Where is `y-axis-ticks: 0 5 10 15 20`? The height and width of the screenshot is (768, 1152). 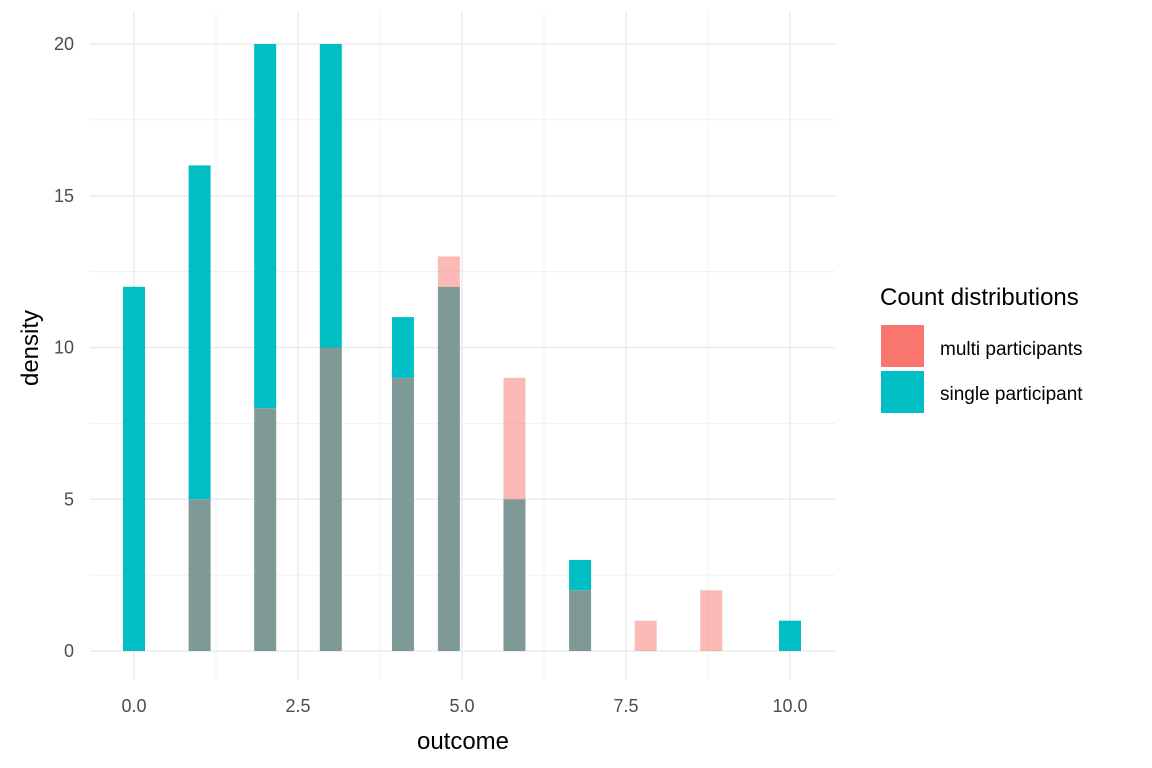
y-axis-ticks: 0 5 10 15 20 is located at coordinates (64, 347).